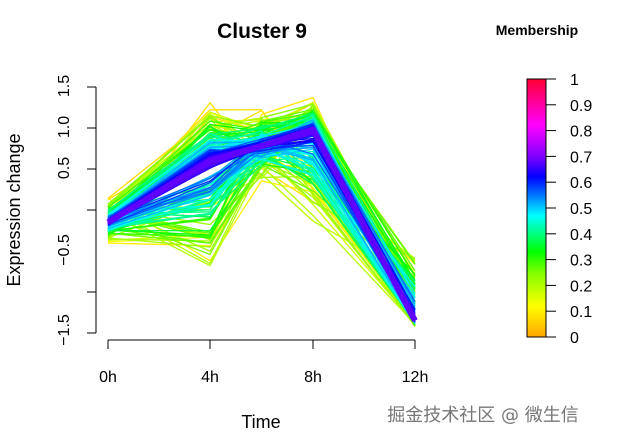 Image resolution: width=618 pixels, height=444 pixels. Describe the element at coordinates (536, 208) in the screenshot. I see `membership-colorbar` at that location.